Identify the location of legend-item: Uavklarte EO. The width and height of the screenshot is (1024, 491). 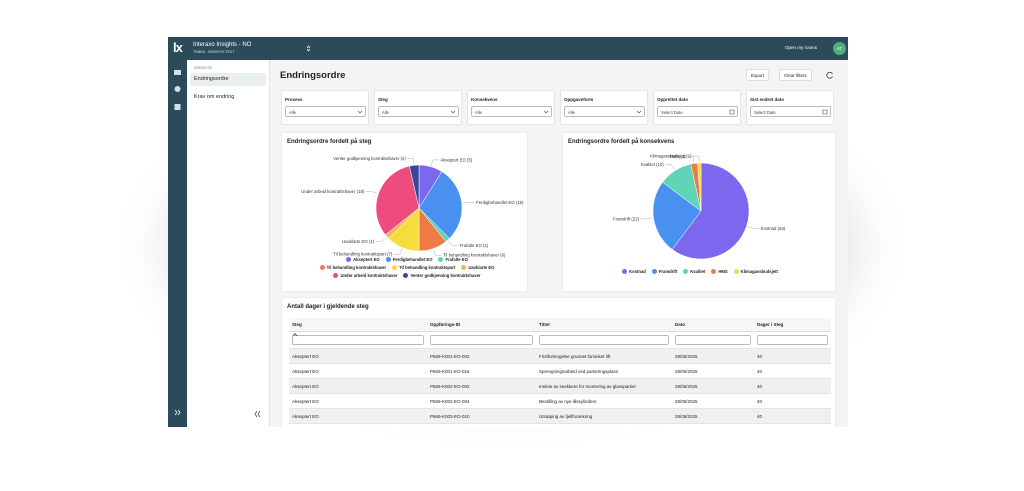
(477, 267).